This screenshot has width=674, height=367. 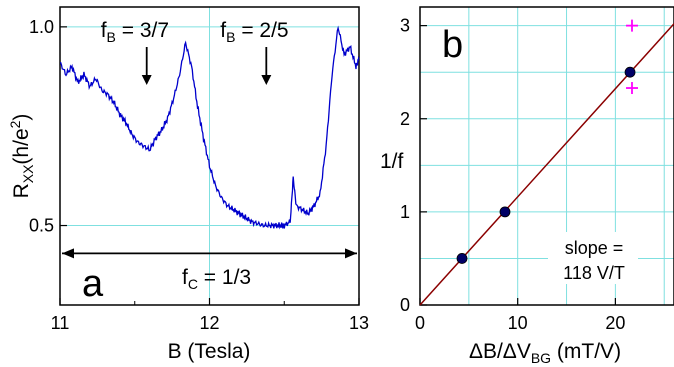 I want to click on annotation-rest: = 2/5, so click(x=261, y=30).